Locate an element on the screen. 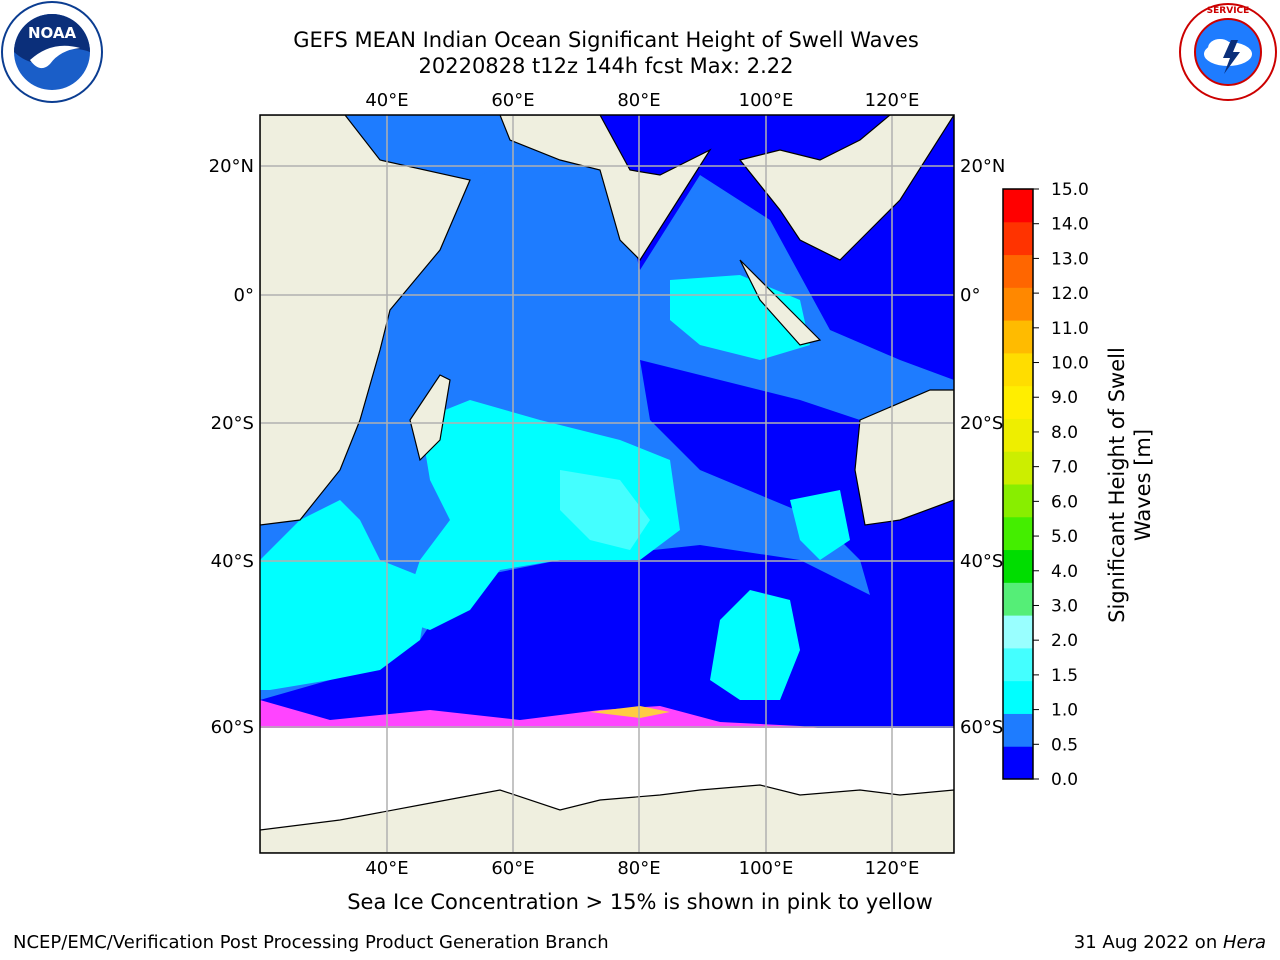 The height and width of the screenshot is (960, 1280). colorbar-tick-label: 4.0 is located at coordinates (1064, 572).